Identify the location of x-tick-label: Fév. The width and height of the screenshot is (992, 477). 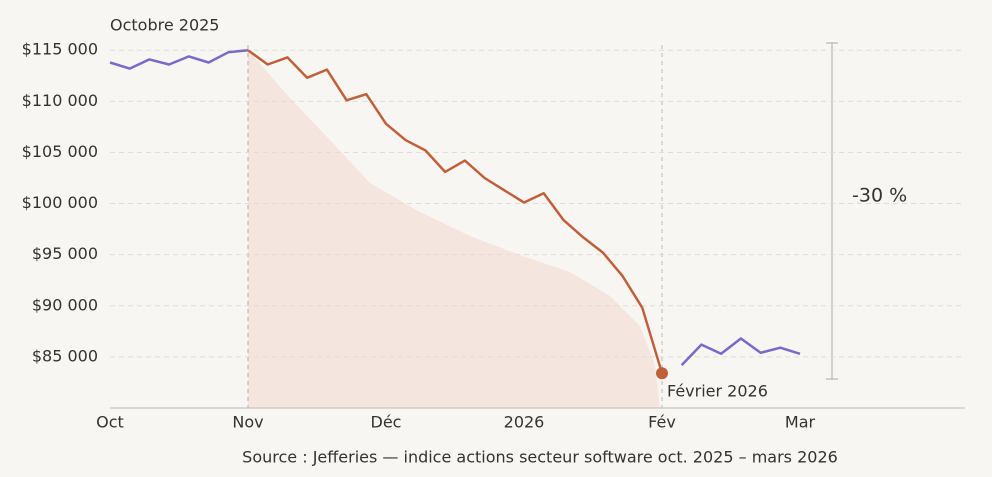
(662, 422).